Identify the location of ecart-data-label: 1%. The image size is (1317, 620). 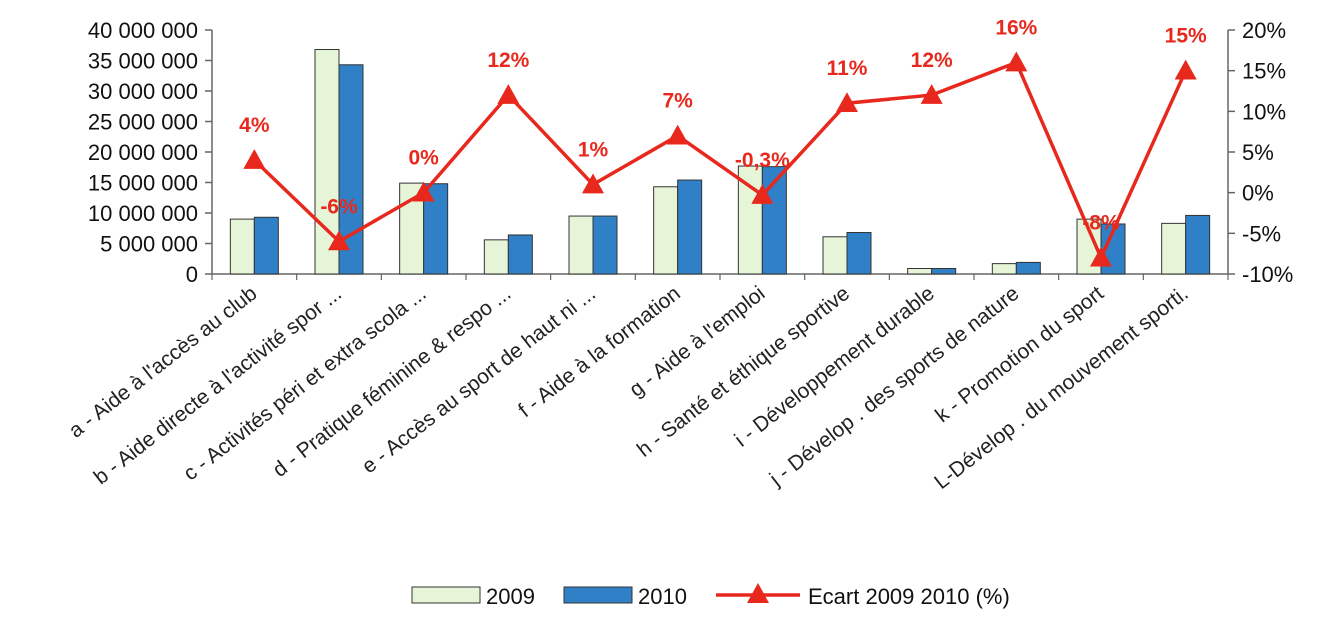
(593, 150).